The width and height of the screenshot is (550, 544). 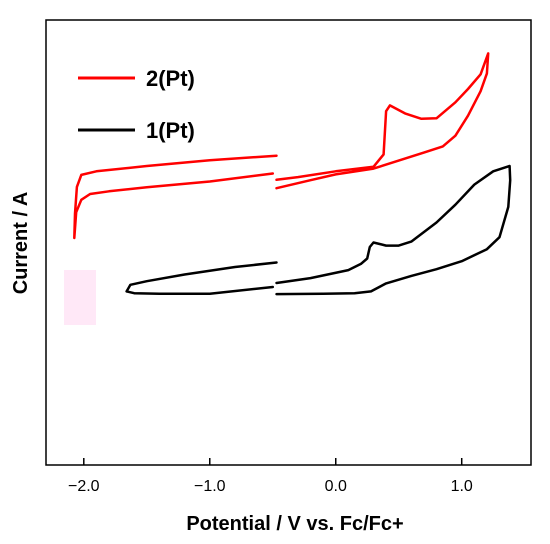 I want to click on highlight-marker, so click(x=80, y=297).